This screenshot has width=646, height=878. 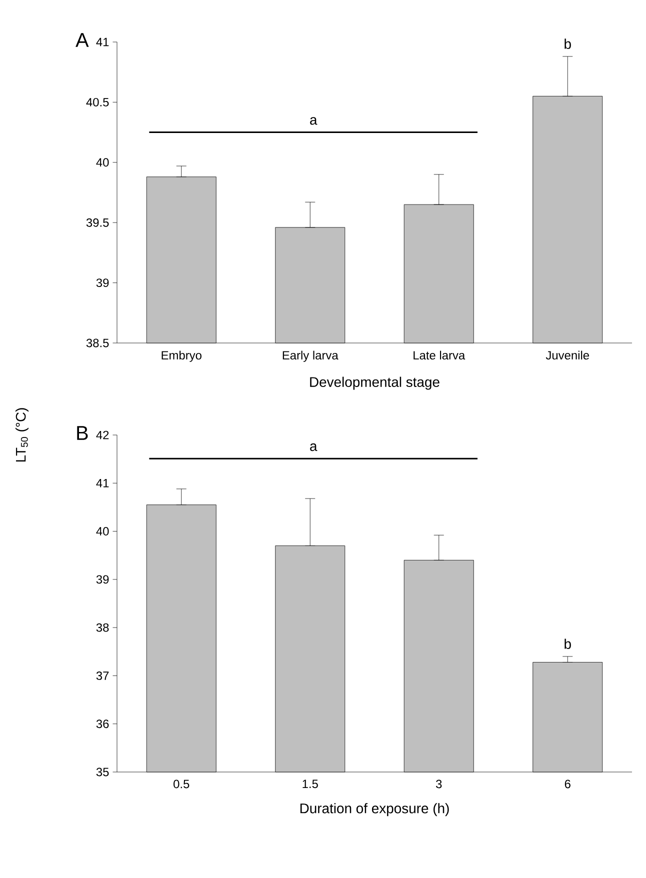 What do you see at coordinates (310, 356) in the screenshot?
I see `x-tick-label: Early larva` at bounding box center [310, 356].